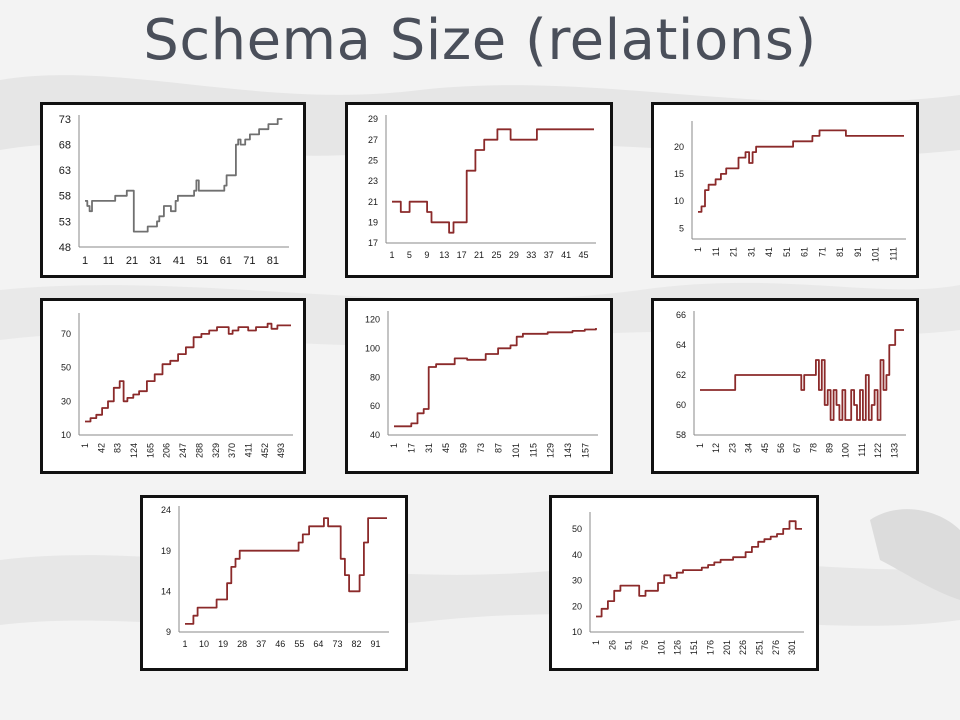 The width and height of the screenshot is (960, 720). Describe the element at coordinates (568, 450) in the screenshot. I see `x-tick-label: 143` at that location.